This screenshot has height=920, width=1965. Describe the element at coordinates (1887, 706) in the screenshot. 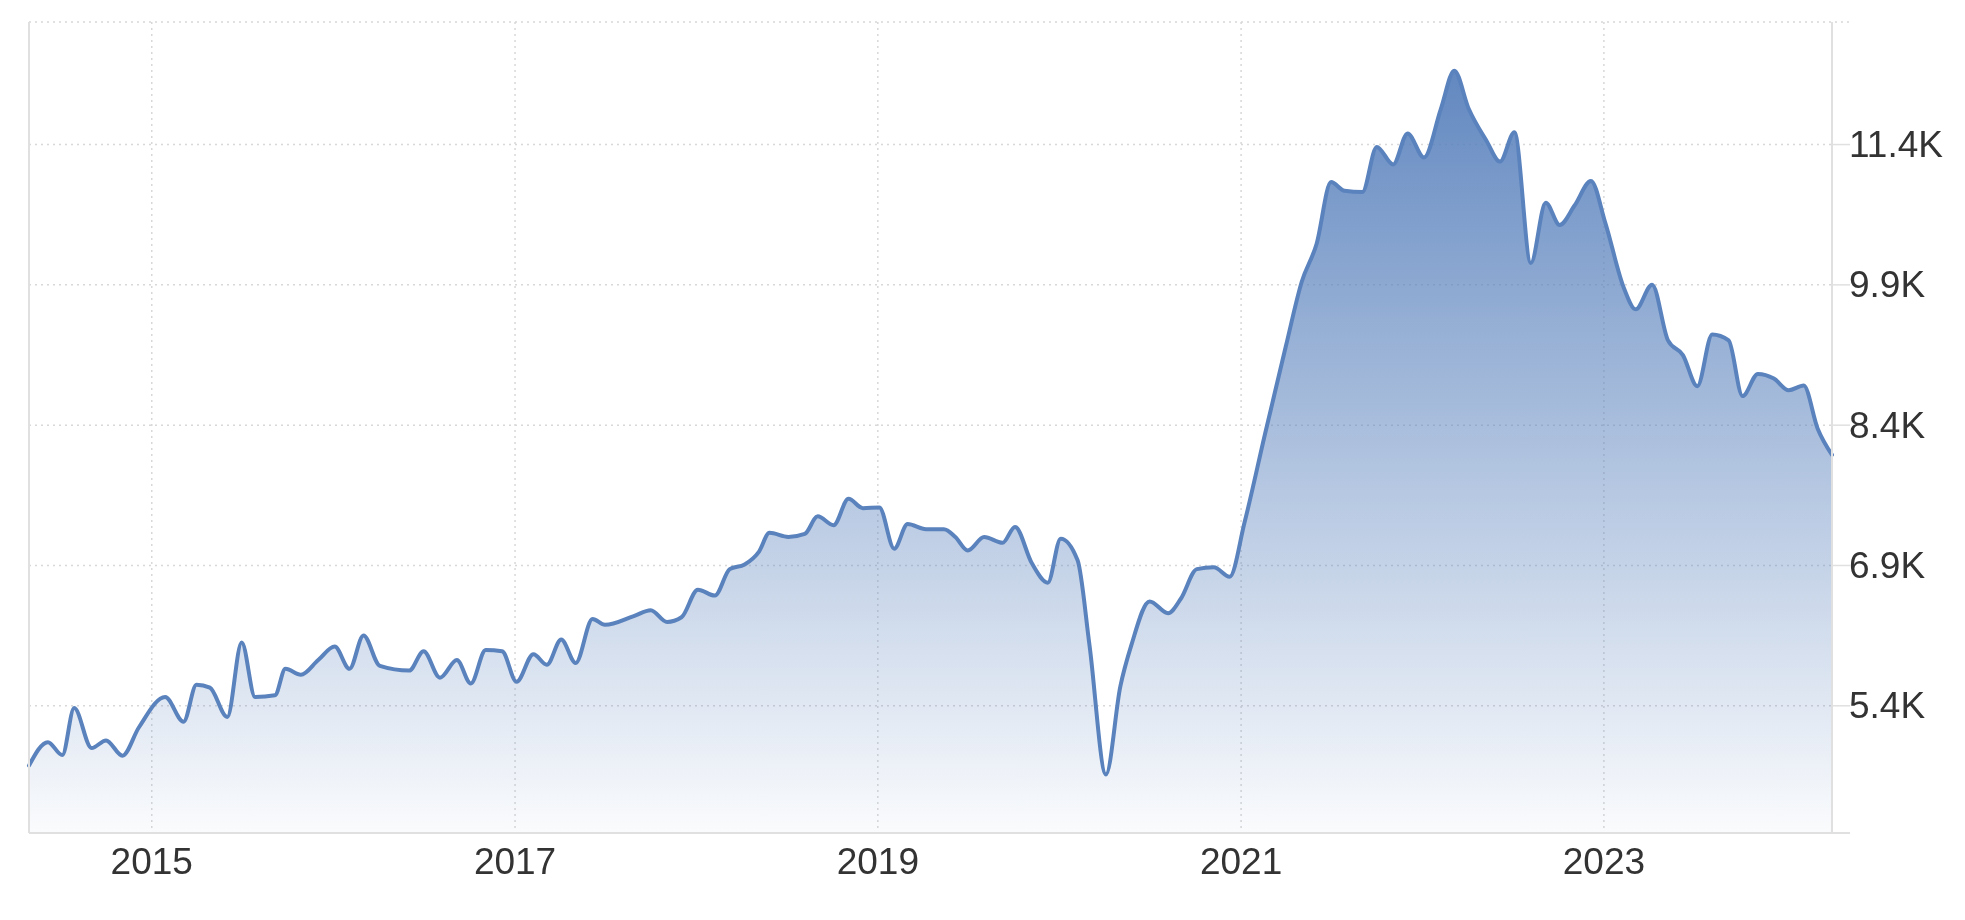

I see `y-tick-label: 5.4K` at that location.